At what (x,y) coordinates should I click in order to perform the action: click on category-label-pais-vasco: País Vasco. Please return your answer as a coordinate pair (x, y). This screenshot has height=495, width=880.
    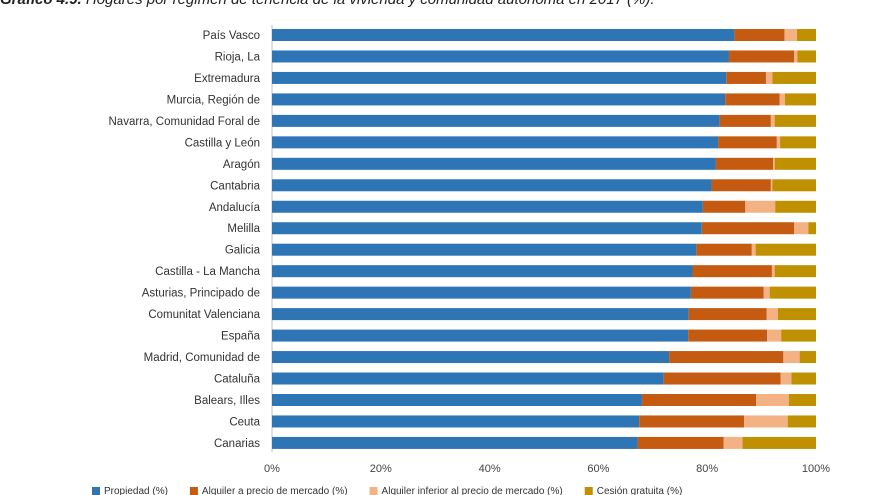
    Looking at the image, I should click on (231, 36).